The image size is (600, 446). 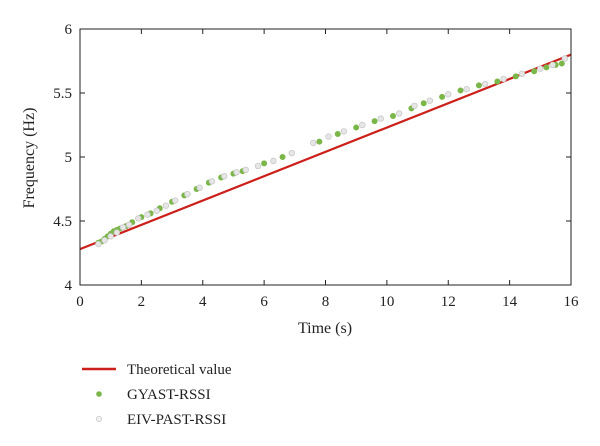 I want to click on legend-green-dot, so click(x=99, y=394).